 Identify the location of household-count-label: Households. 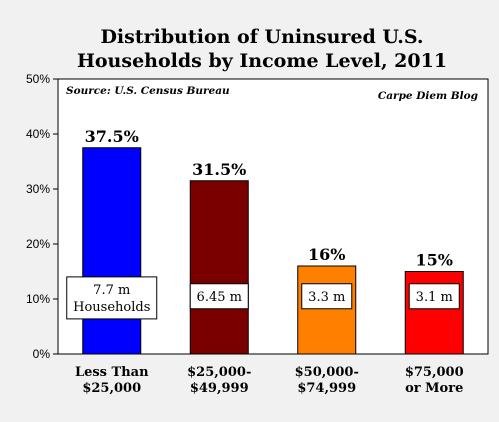
(111, 307).